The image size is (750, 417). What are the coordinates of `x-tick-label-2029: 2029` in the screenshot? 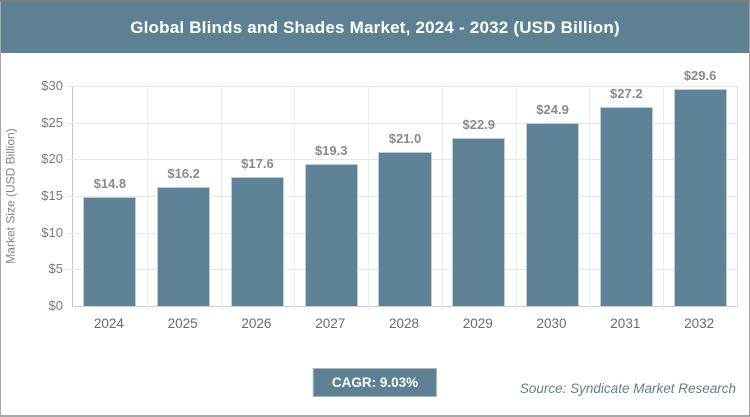 It's located at (477, 323).